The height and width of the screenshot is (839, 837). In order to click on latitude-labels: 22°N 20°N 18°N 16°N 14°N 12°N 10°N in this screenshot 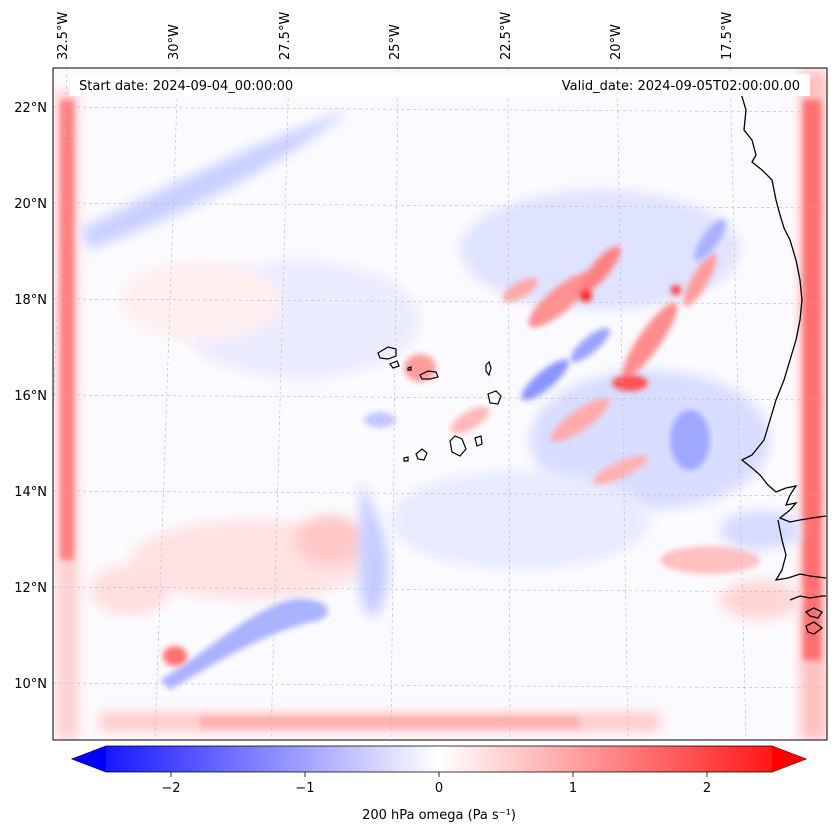, I will do `click(30, 396)`.